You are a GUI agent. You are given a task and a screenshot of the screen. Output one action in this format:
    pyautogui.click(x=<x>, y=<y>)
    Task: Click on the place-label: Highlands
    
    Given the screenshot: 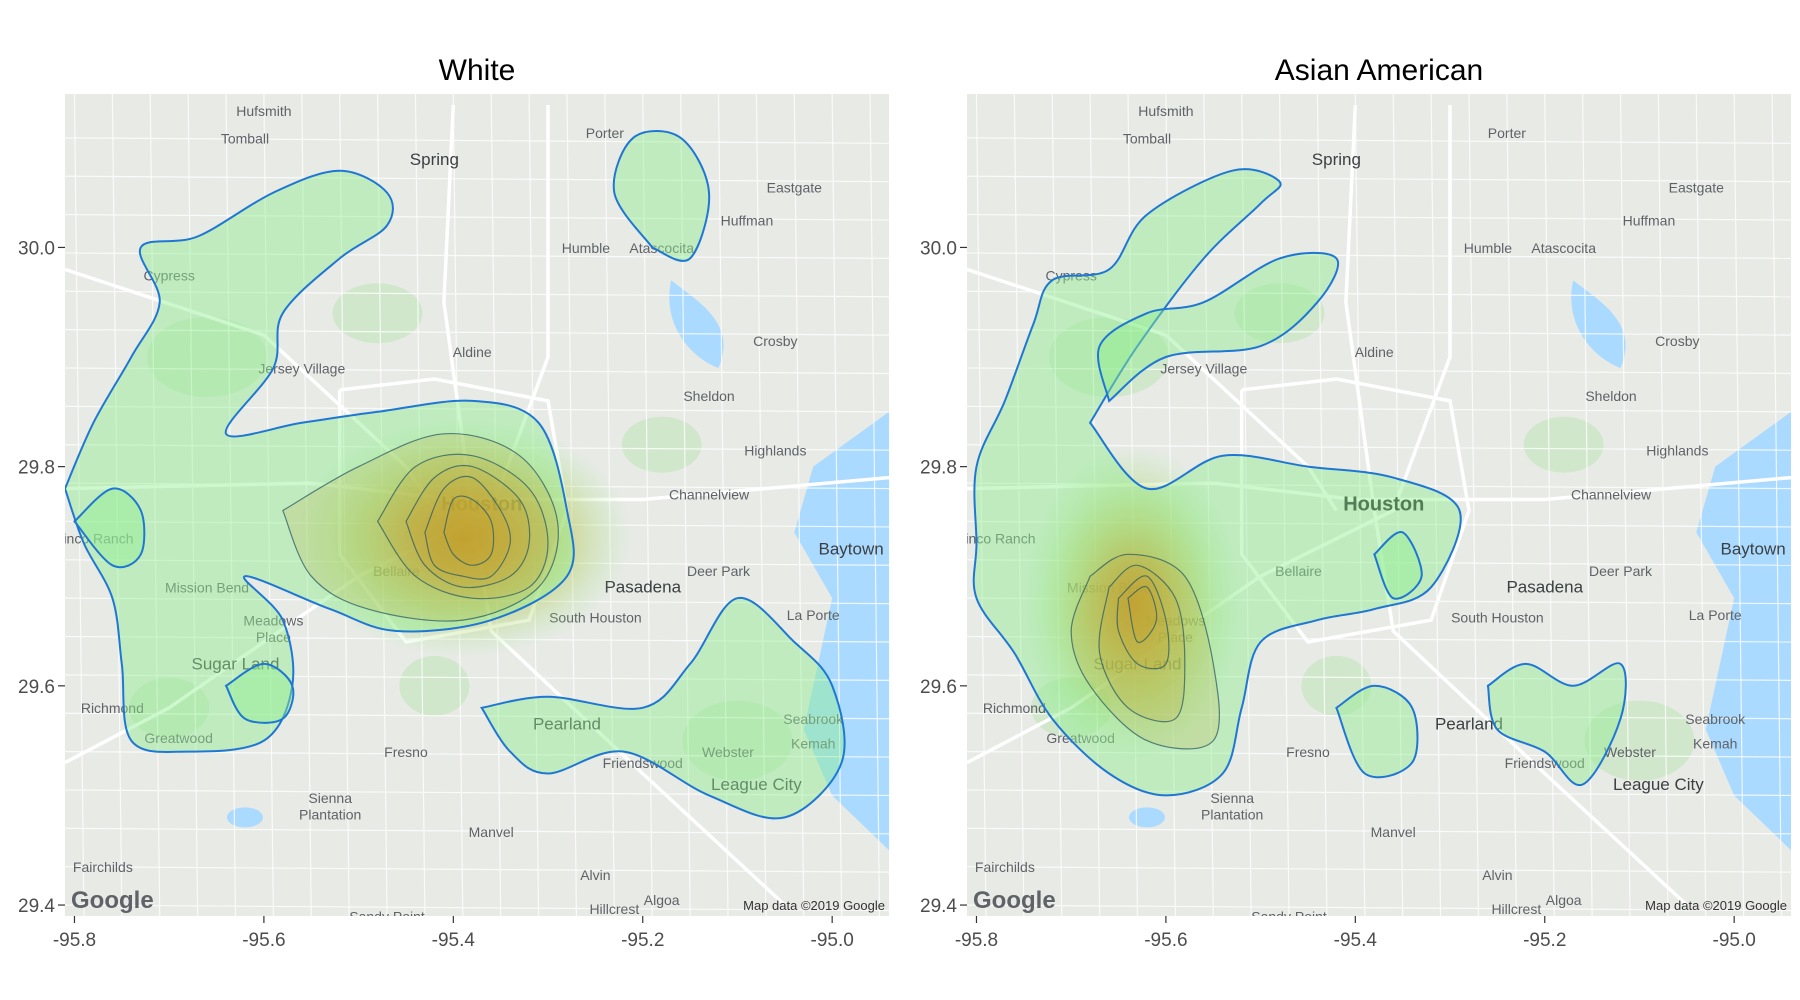 What is the action you would take?
    pyautogui.click(x=1677, y=451)
    